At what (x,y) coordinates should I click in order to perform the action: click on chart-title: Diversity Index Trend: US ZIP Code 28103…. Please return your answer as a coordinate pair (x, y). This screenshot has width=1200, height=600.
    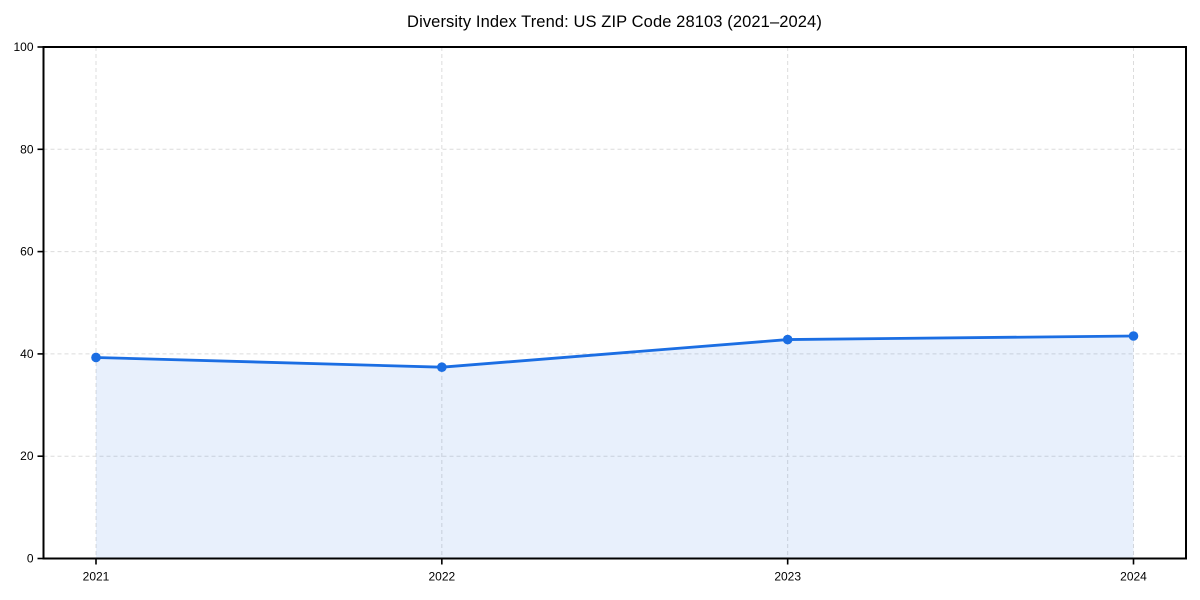
    Looking at the image, I should click on (614, 22).